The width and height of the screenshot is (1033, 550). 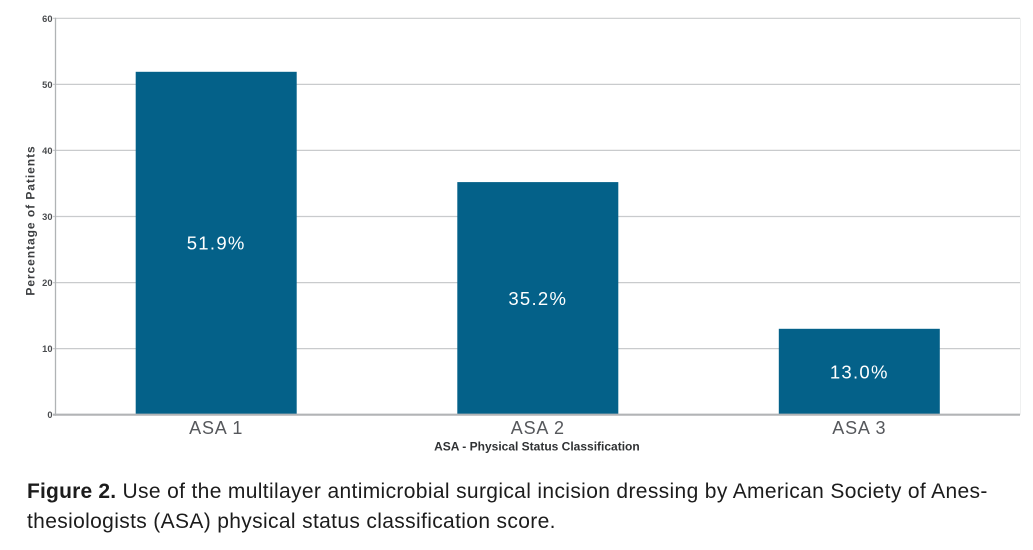 What do you see at coordinates (49, 415) in the screenshot?
I see `svg-text: 0` at bounding box center [49, 415].